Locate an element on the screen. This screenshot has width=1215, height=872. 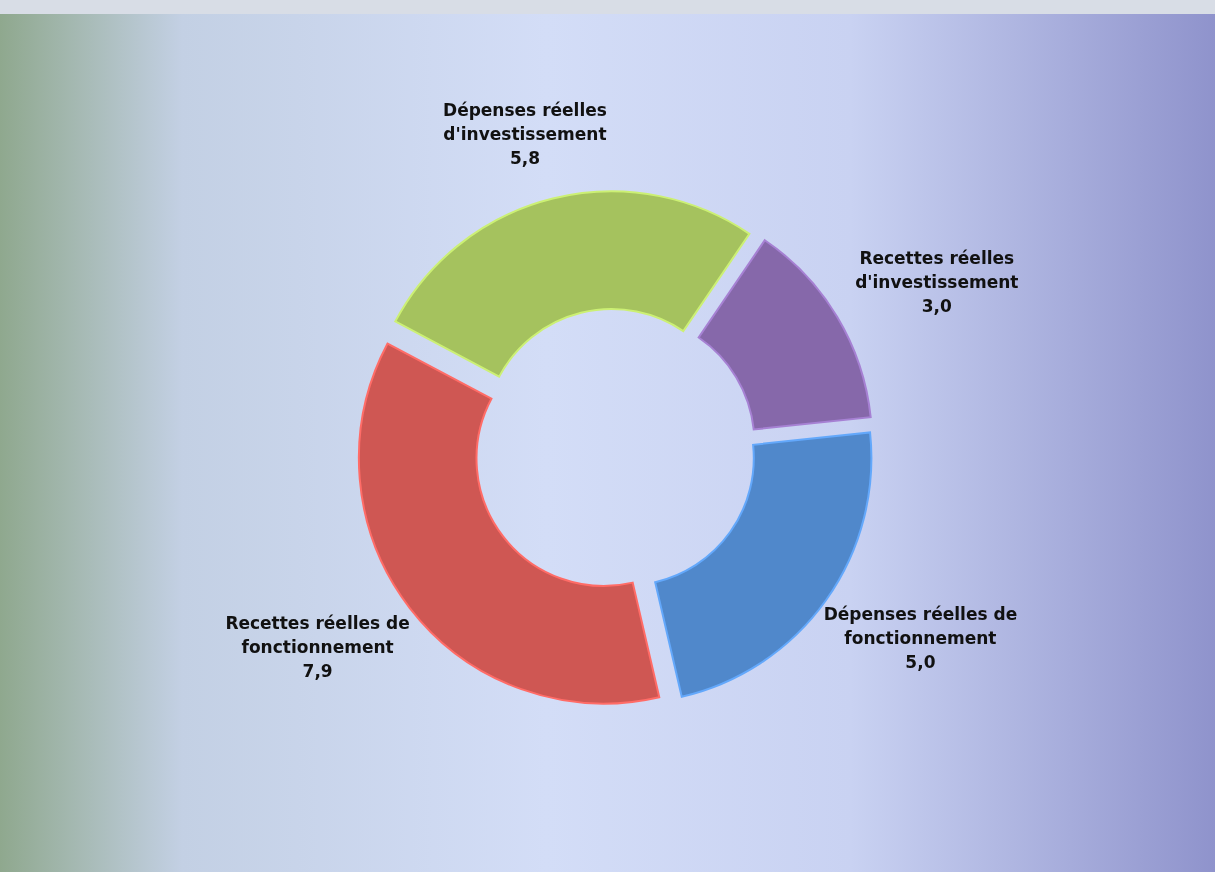
data-label: 7,9 is located at coordinates (317, 670).